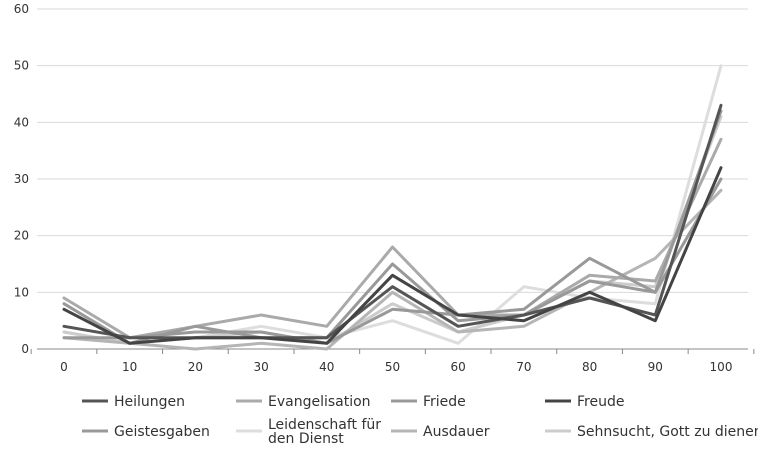  Describe the element at coordinates (392, 367) in the screenshot. I see `x-tick-label: 50` at that location.